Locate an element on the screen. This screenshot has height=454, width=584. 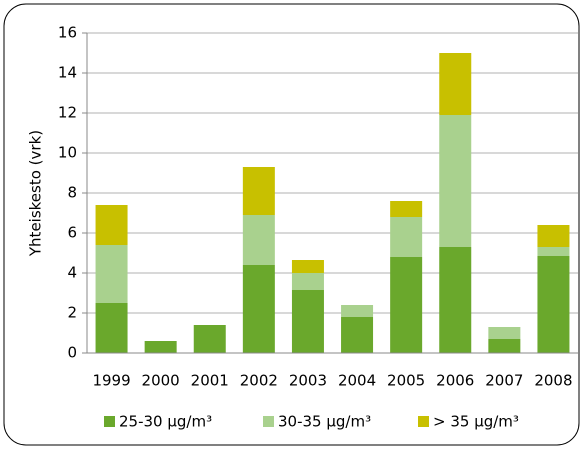
y-tick-label: 16 is located at coordinates (67, 33).